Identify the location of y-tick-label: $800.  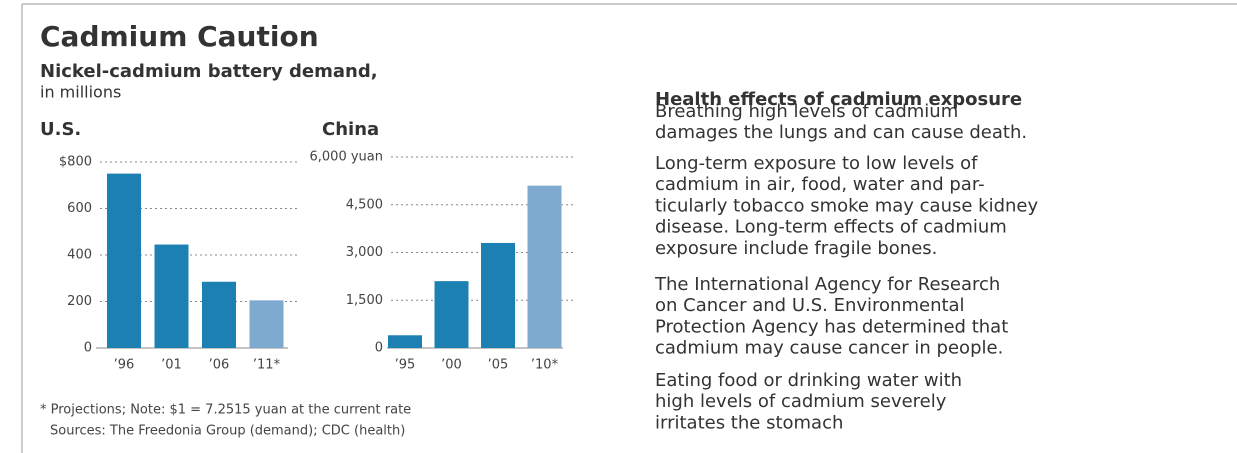
(75, 162).